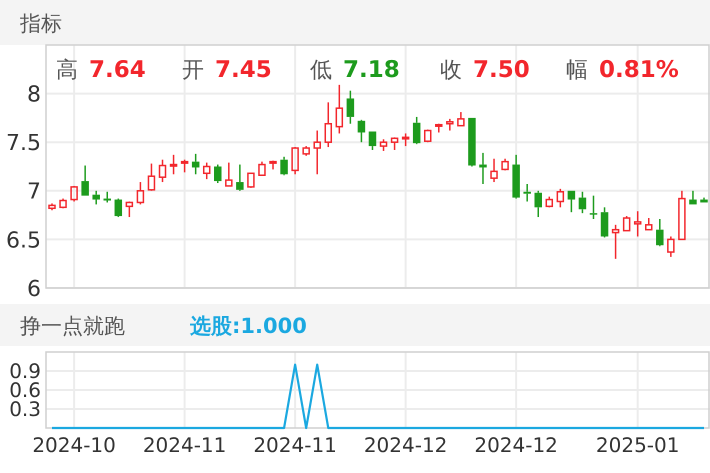  Describe the element at coordinates (193, 70) in the screenshot. I see `annotation: 开` at that location.